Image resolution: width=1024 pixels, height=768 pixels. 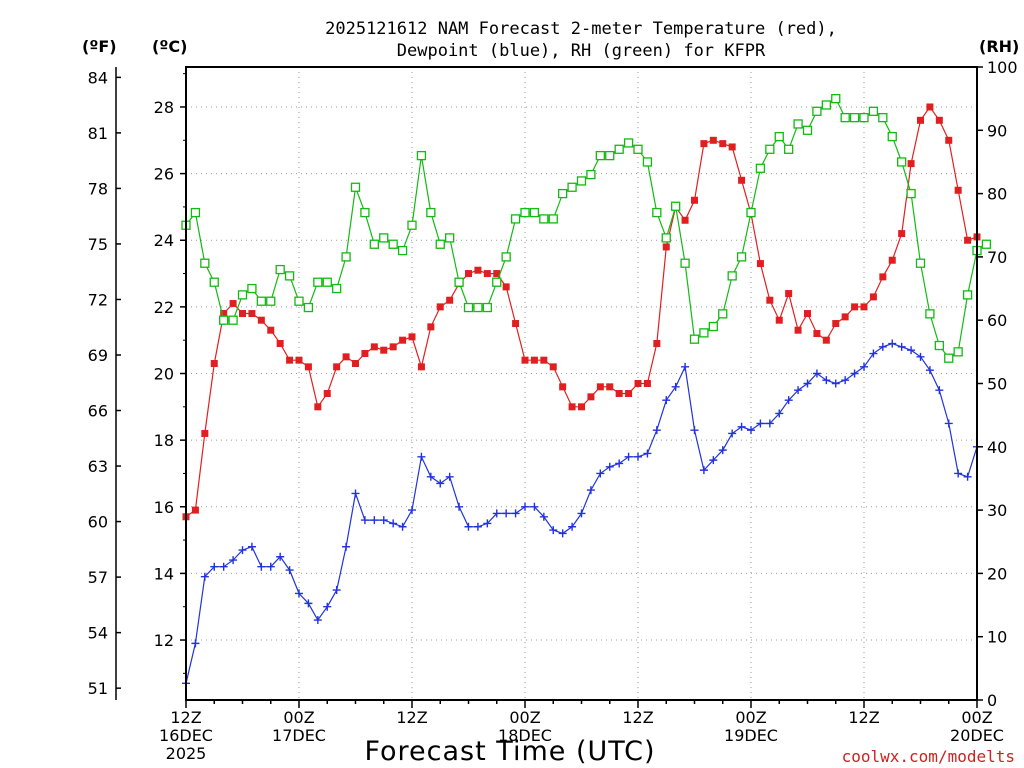 What do you see at coordinates (98, 633) in the screenshot?
I see `fahrenheit-tick-label: 54` at bounding box center [98, 633].